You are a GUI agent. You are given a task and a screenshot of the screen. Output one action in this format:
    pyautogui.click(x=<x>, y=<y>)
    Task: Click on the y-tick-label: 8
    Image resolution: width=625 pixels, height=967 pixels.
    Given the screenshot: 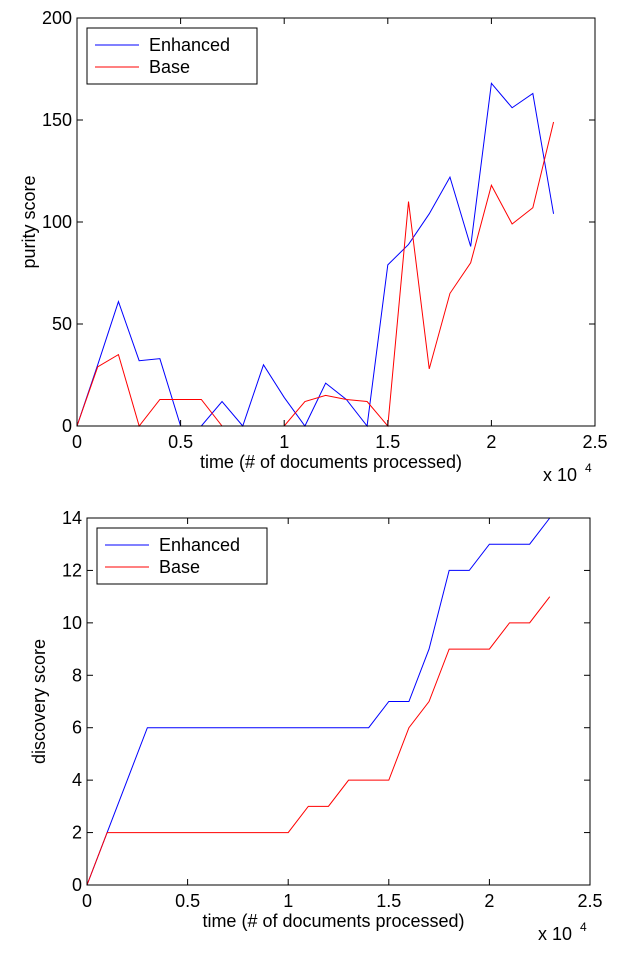 What is the action you would take?
    pyautogui.click(x=77, y=675)
    